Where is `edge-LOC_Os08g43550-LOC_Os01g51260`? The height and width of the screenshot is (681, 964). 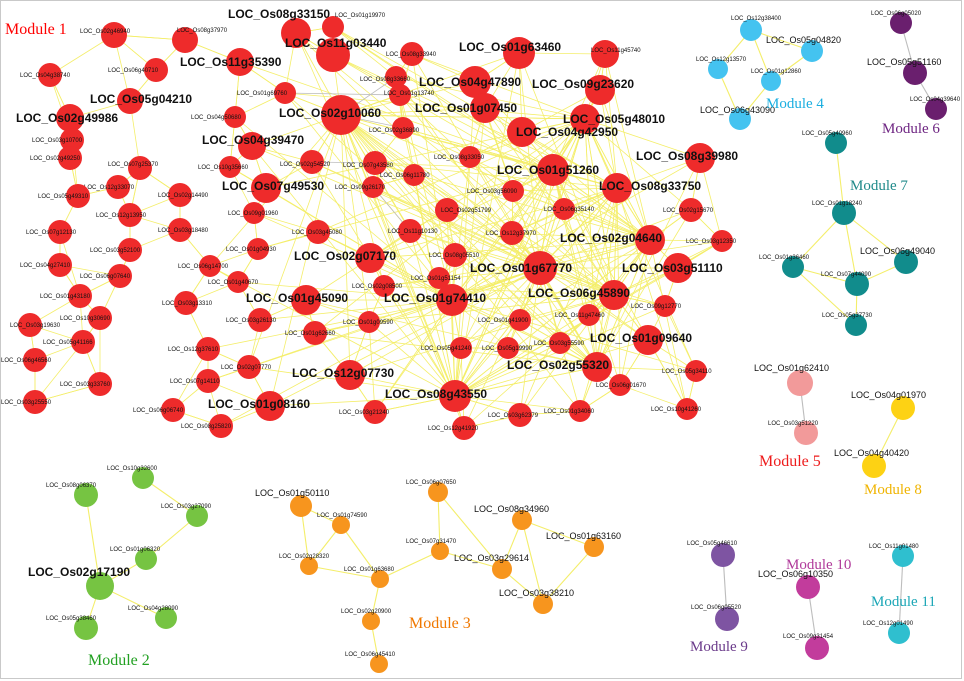
edge-LOC_Os08g43550-LOC_Os01g51260 is located at coordinates (504, 283).